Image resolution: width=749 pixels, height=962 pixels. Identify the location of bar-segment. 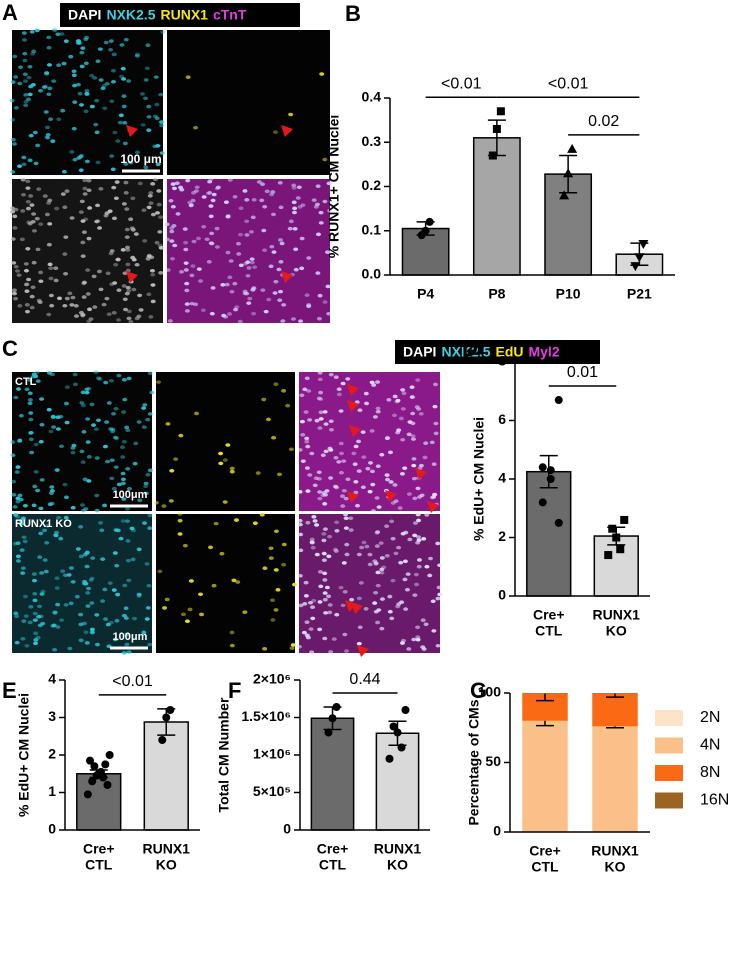
(545, 776).